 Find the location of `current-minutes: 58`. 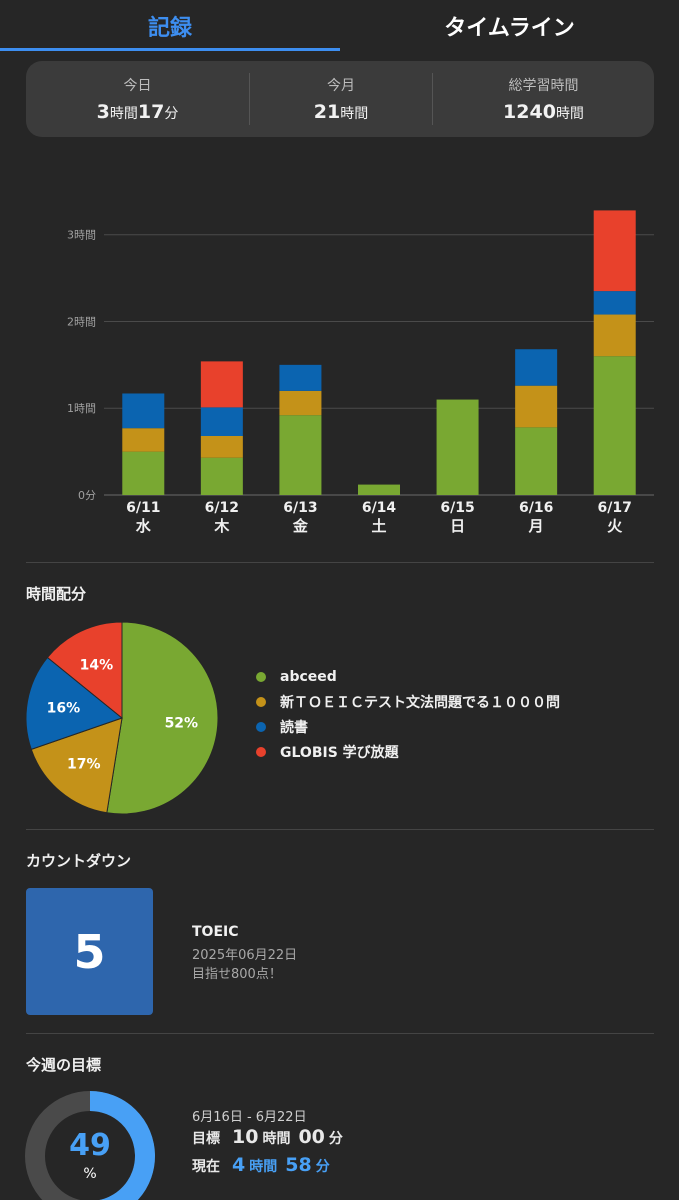

current-minutes: 58 is located at coordinates (298, 1165).